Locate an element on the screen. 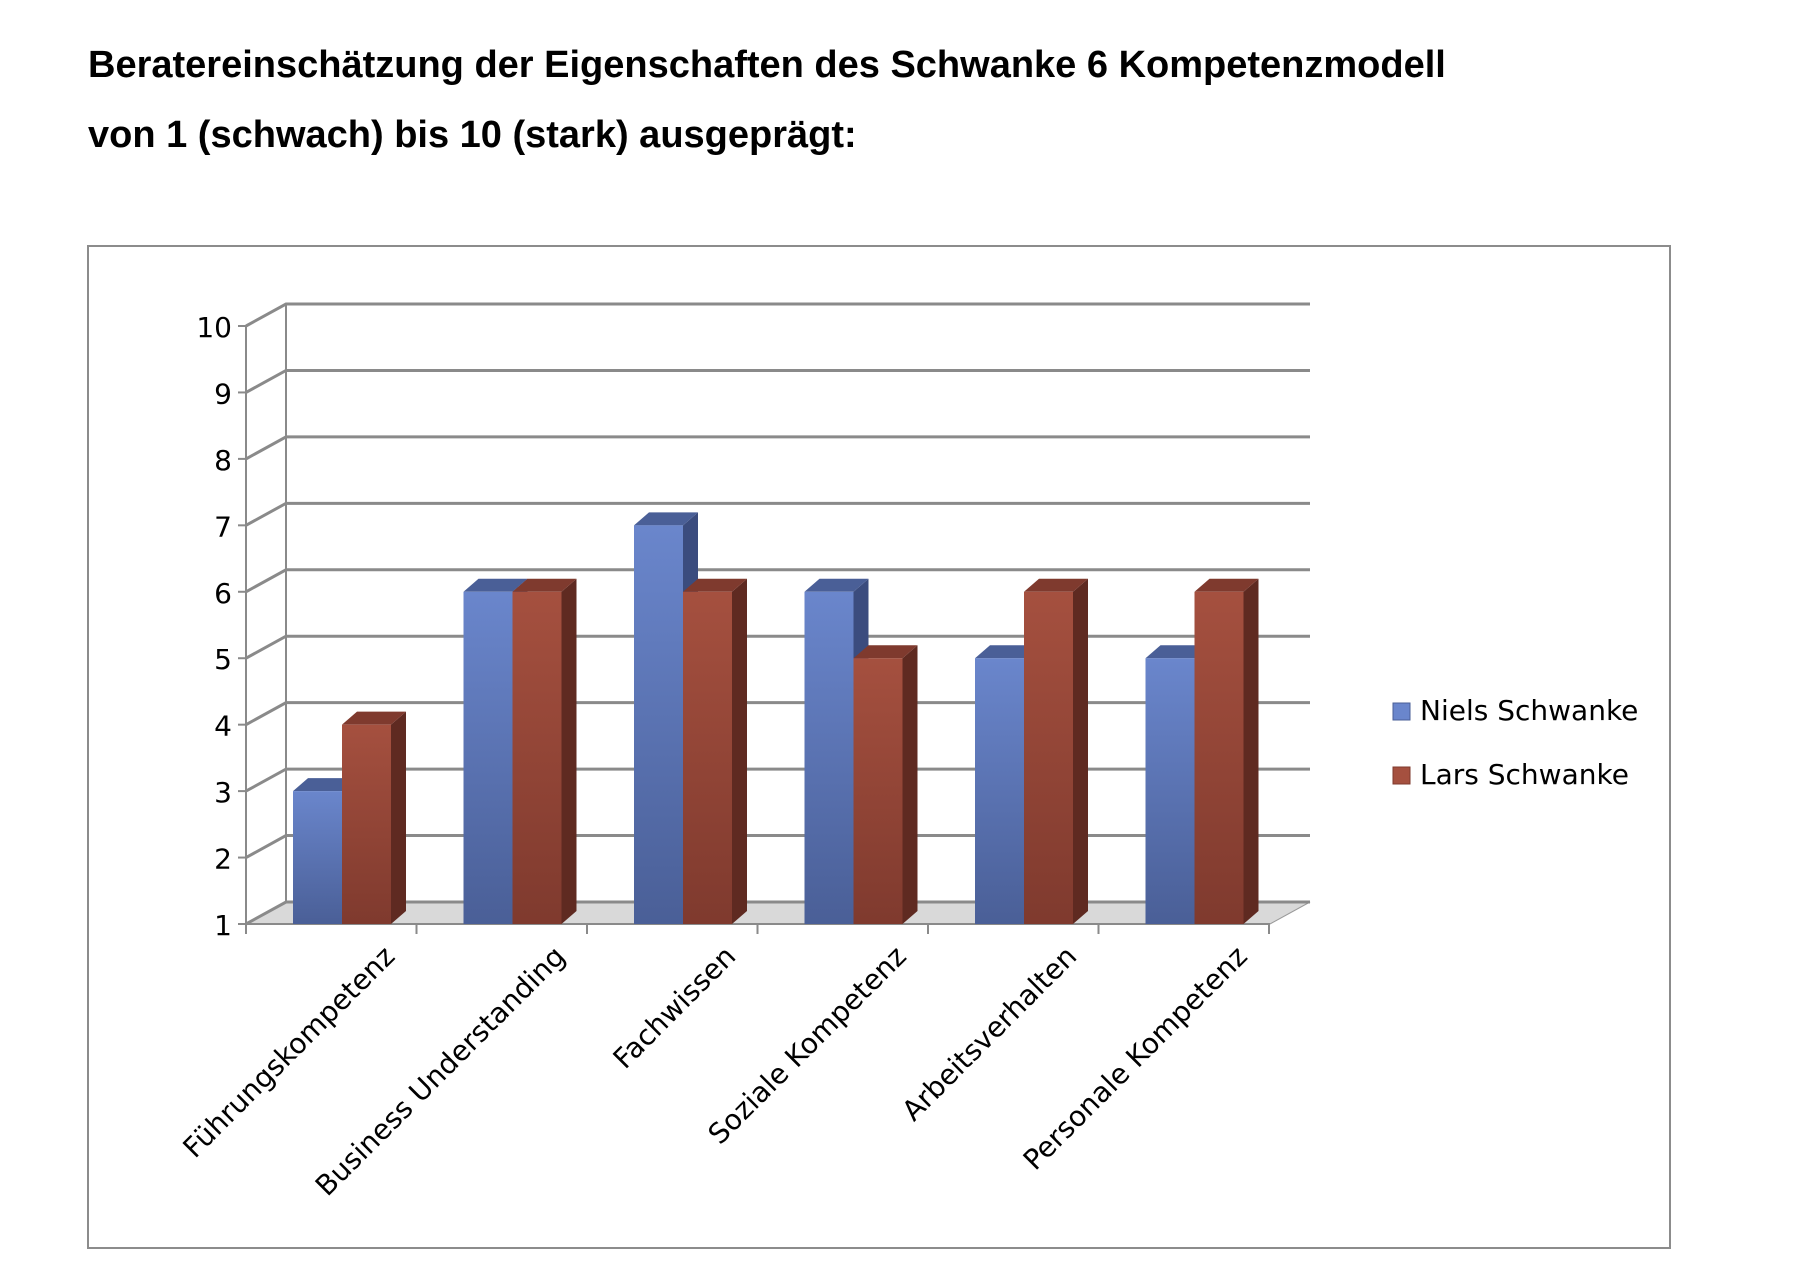  y-tick-label: 7 is located at coordinates (223, 526).